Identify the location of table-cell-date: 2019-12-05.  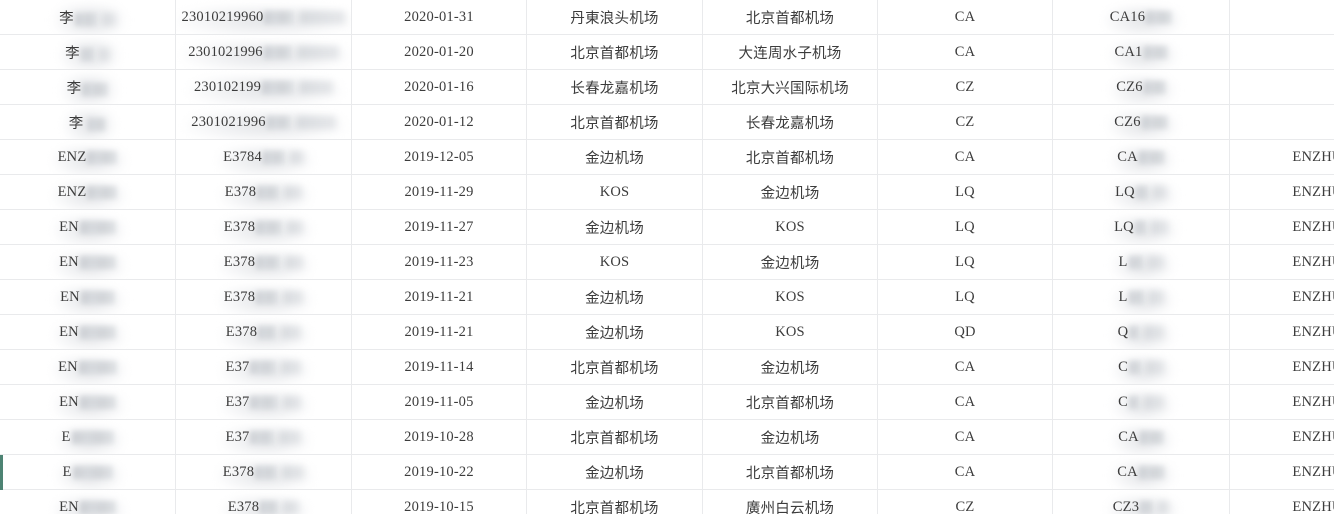
(439, 157).